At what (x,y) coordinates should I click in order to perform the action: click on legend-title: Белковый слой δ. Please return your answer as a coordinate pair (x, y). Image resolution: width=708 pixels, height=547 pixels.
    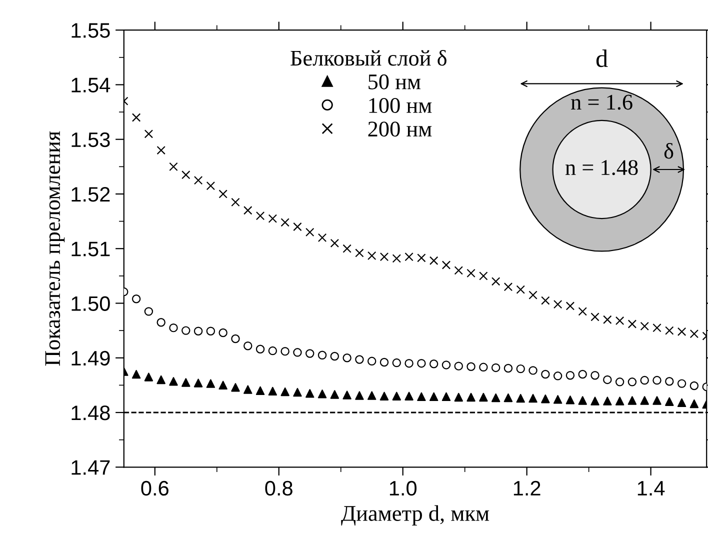
    Looking at the image, I should click on (368, 58).